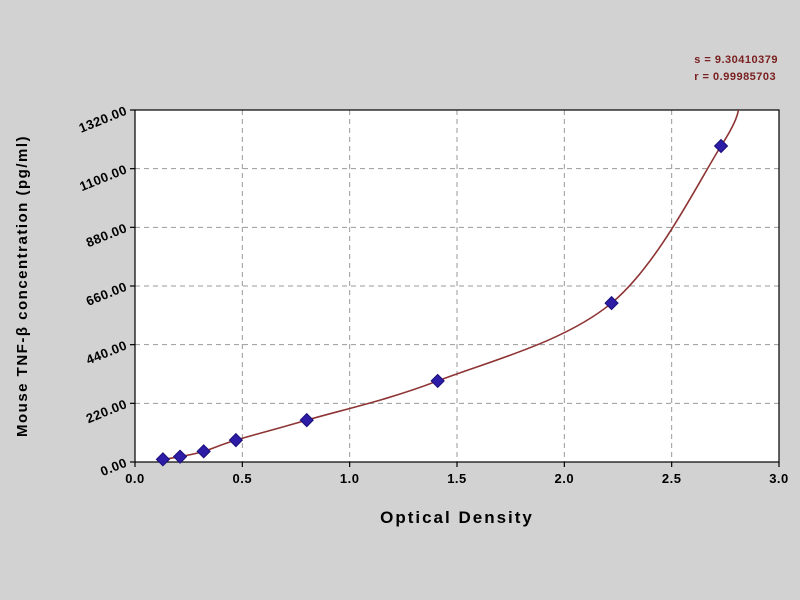 Image resolution: width=800 pixels, height=600 pixels. What do you see at coordinates (779, 478) in the screenshot?
I see `x-tick-label: 3.0` at bounding box center [779, 478].